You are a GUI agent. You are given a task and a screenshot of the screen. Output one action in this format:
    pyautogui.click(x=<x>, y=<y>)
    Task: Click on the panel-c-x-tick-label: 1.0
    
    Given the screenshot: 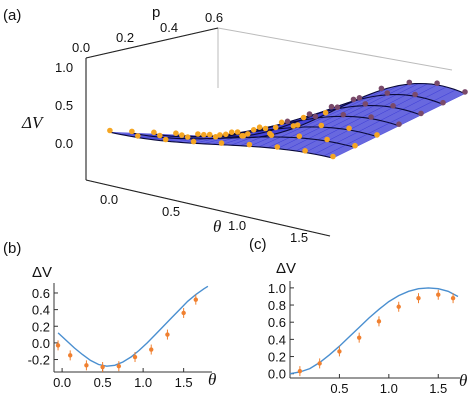 What is the action you would take?
    pyautogui.click(x=389, y=388)
    